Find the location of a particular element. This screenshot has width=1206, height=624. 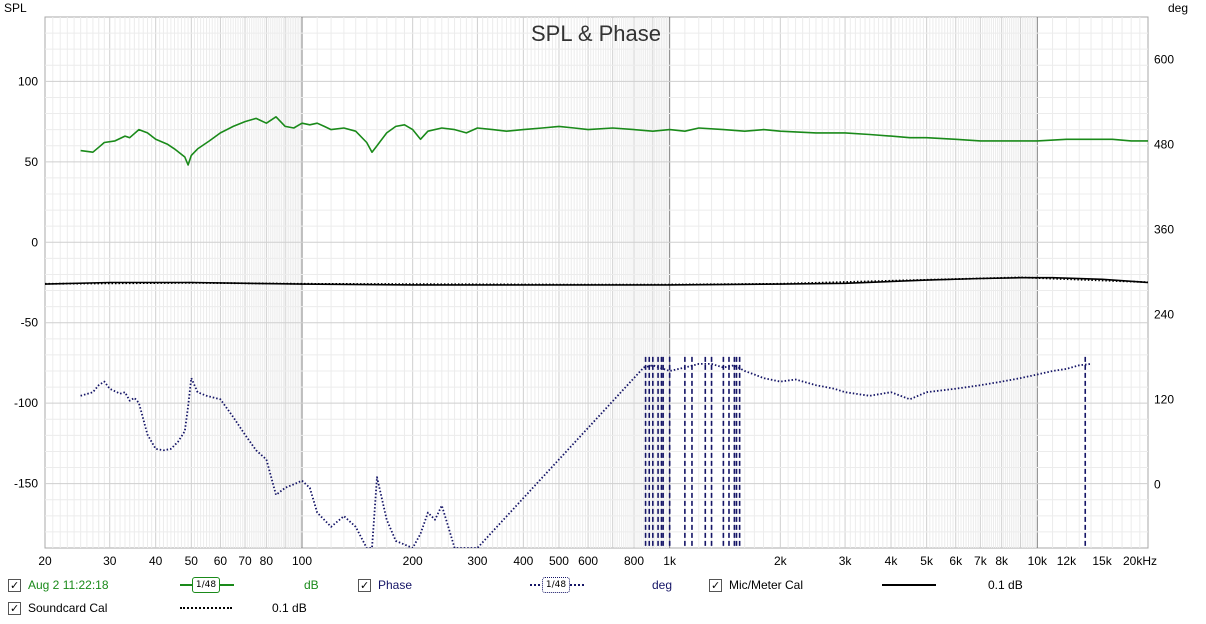

smoothing-control-measurement: 1/48 is located at coordinates (208, 585).